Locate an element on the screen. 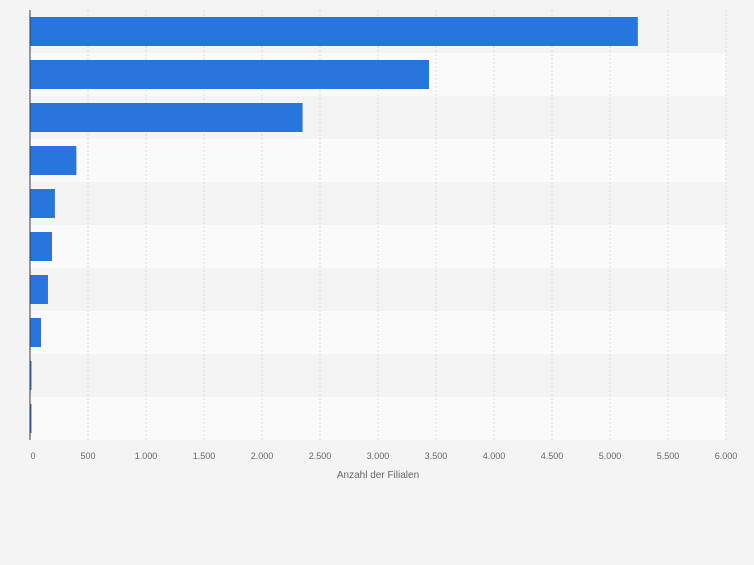  x-tick-label: 2.500 is located at coordinates (320, 456).